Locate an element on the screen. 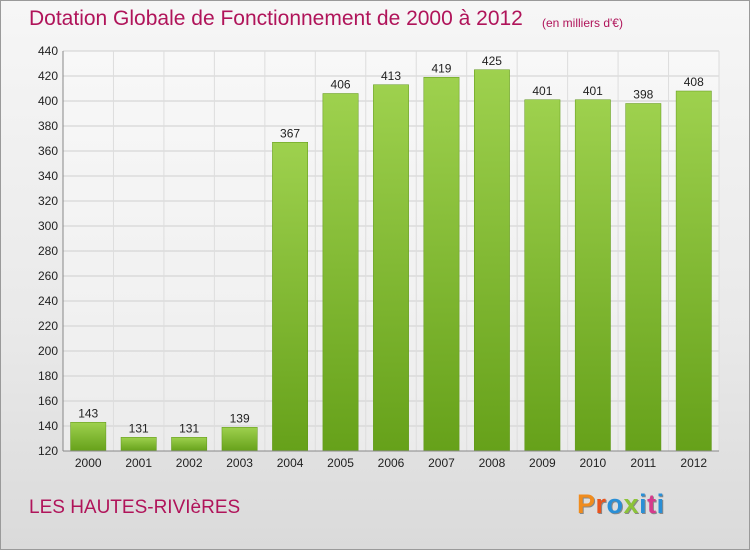  y-tick-label: 400 is located at coordinates (48, 101).